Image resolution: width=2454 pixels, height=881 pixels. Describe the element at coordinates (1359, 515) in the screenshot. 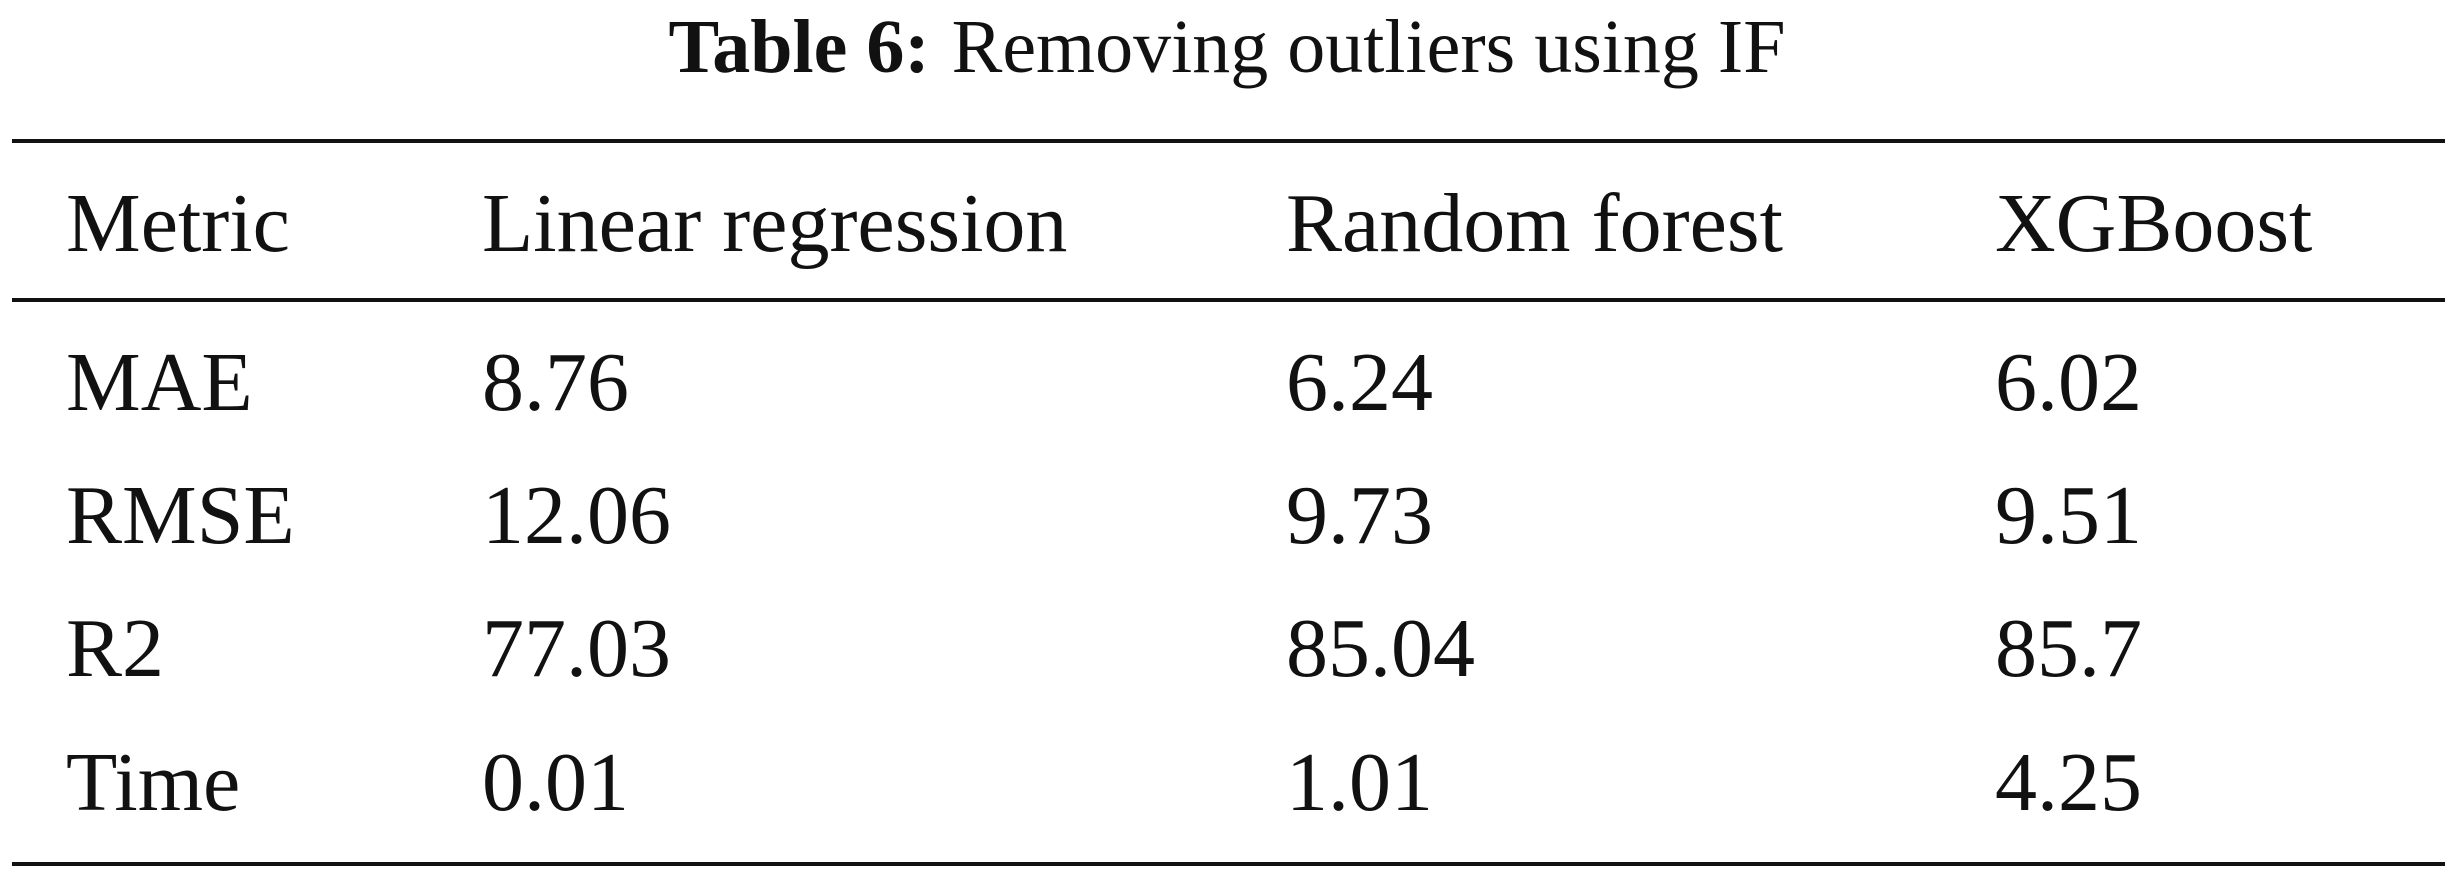

I see `table-cell: 9.73` at that location.